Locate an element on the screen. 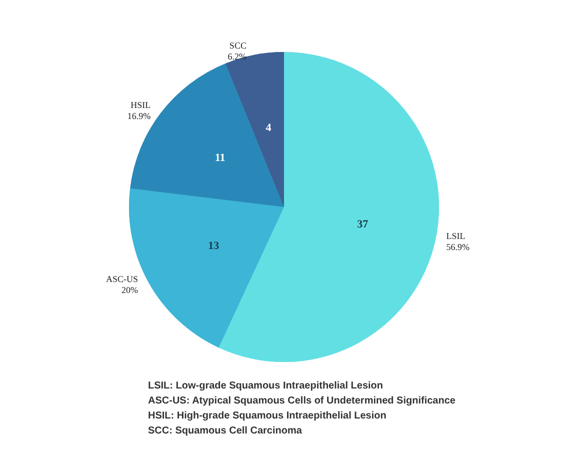 Image resolution: width=575 pixels, height=457 pixels. text: HSIL: High-grade Squamous Intraepithelial Lesion is located at coordinates (267, 416).